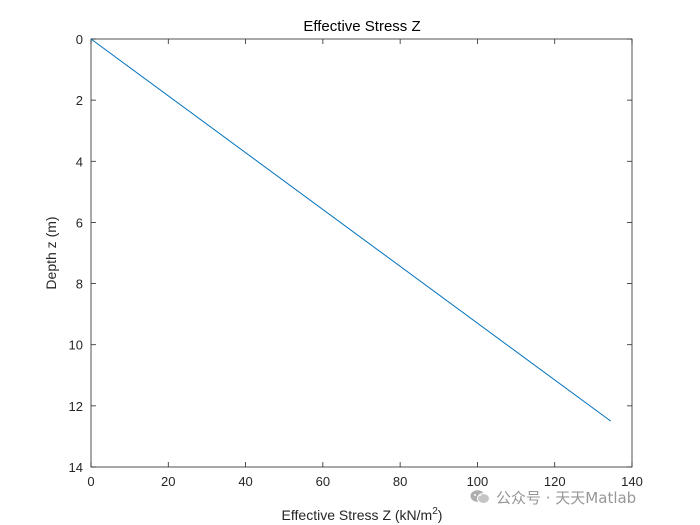 Image resolution: width=700 pixels, height=525 pixels. I want to click on y-tick-label: 8, so click(79, 284).